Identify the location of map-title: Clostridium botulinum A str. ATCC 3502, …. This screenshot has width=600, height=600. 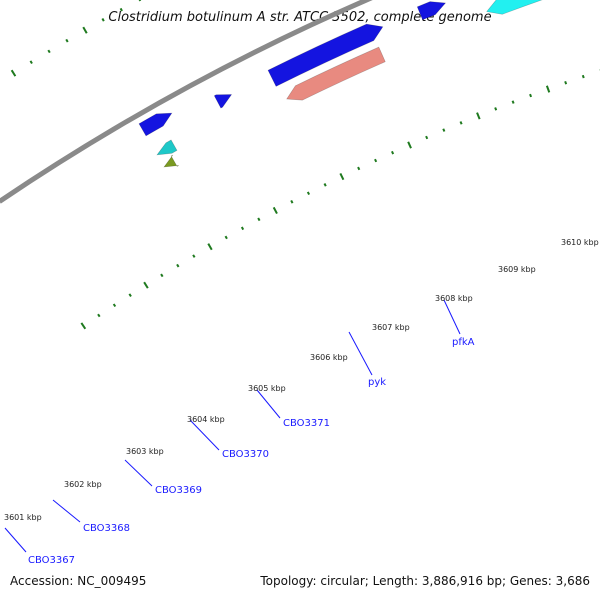
(300, 17).